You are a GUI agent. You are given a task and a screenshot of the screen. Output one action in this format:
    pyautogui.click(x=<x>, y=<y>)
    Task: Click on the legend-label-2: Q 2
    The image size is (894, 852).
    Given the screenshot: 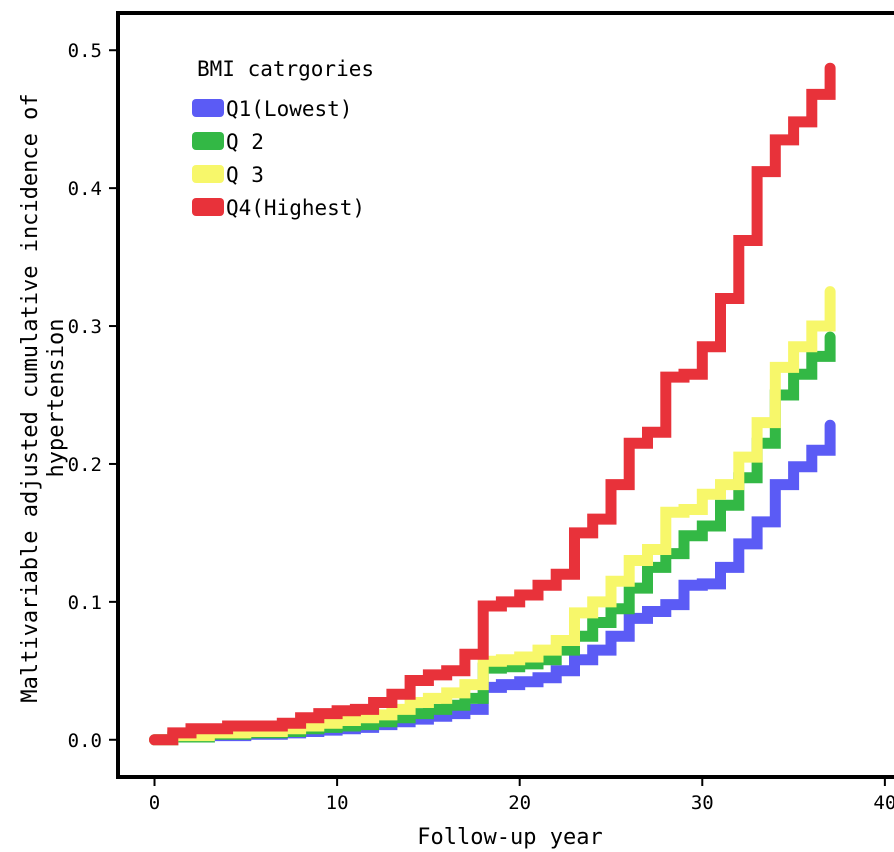 What is the action you would take?
    pyautogui.click(x=245, y=142)
    